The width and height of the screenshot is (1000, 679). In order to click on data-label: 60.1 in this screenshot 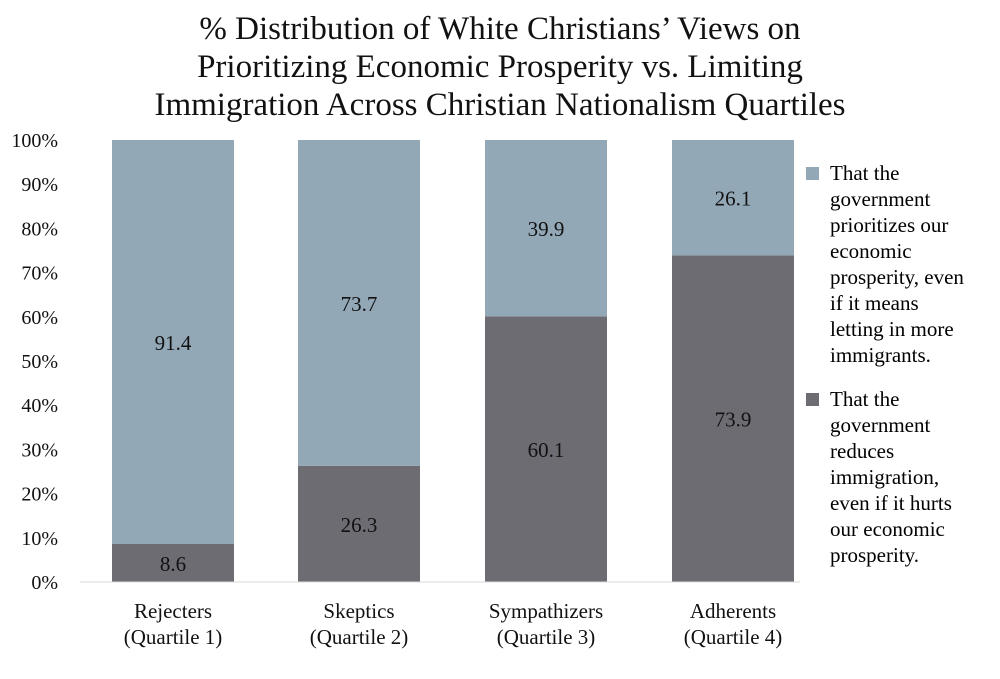, I will do `click(546, 450)`.